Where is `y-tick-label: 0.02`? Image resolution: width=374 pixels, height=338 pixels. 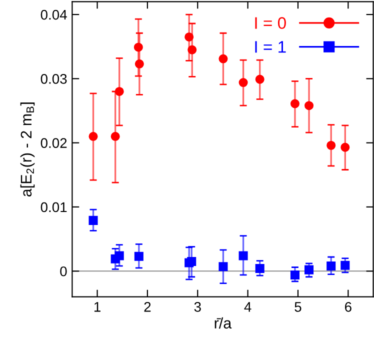
y-tick-label: 0.02 is located at coordinates (53, 143).